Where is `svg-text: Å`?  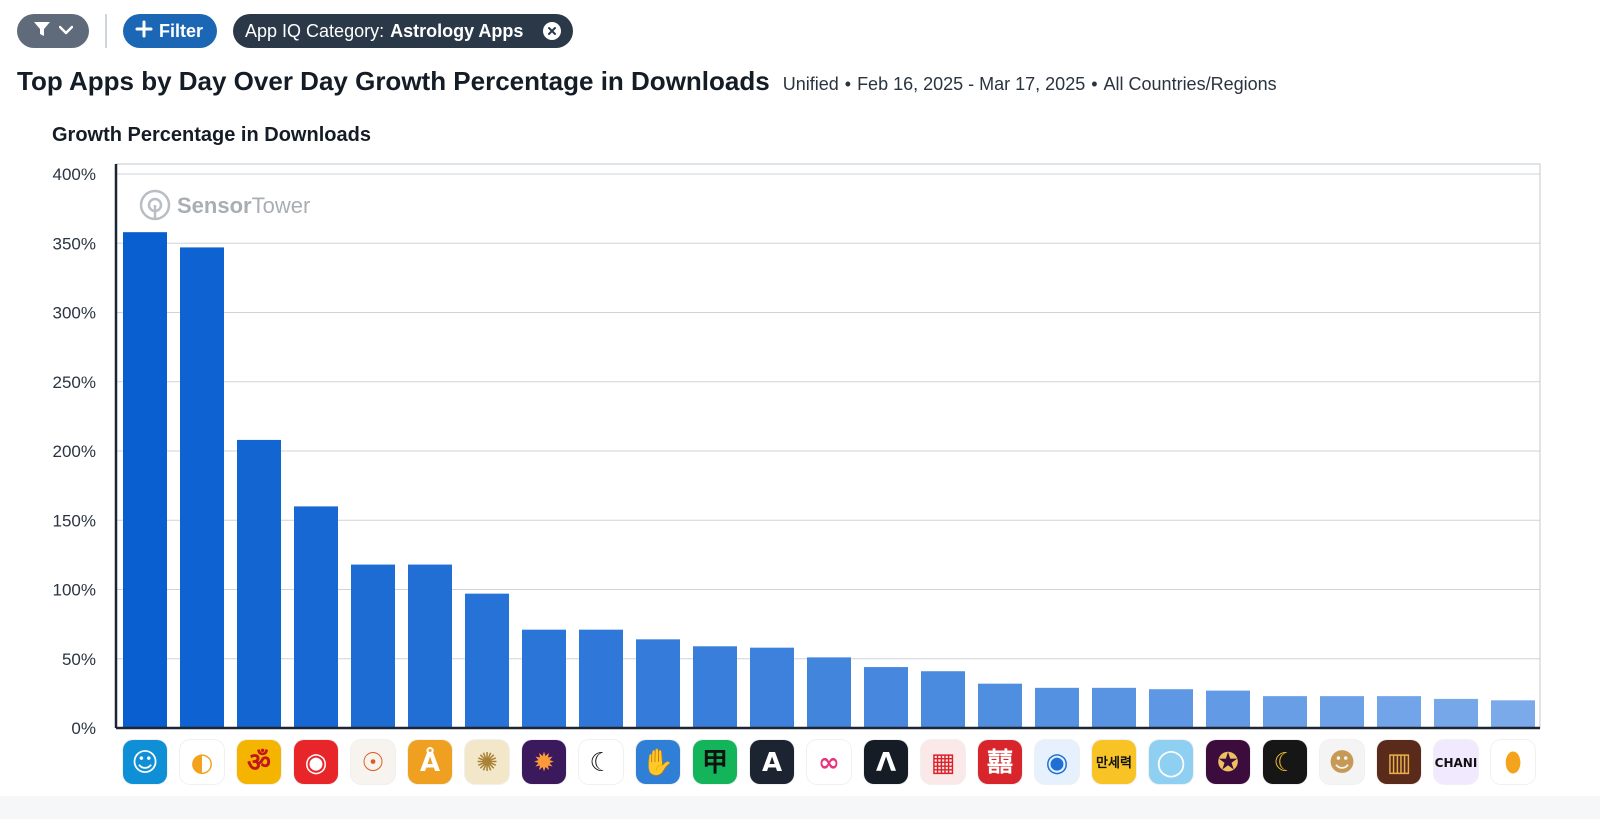 svg-text: Å is located at coordinates (430, 762).